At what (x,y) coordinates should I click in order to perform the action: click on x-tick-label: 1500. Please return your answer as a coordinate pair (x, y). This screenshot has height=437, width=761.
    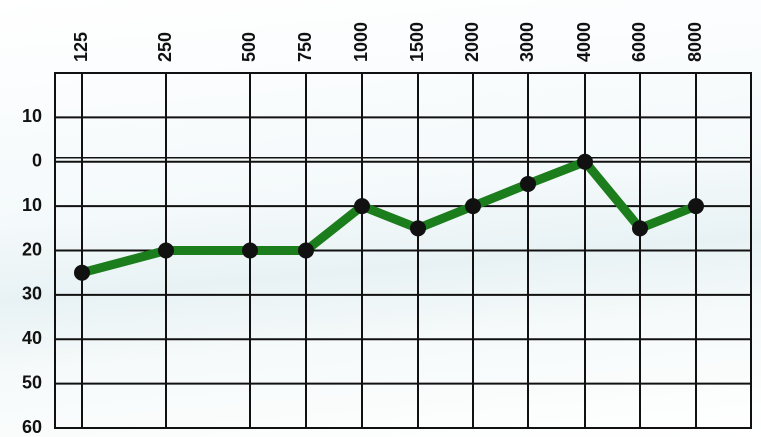
    Looking at the image, I should click on (417, 42).